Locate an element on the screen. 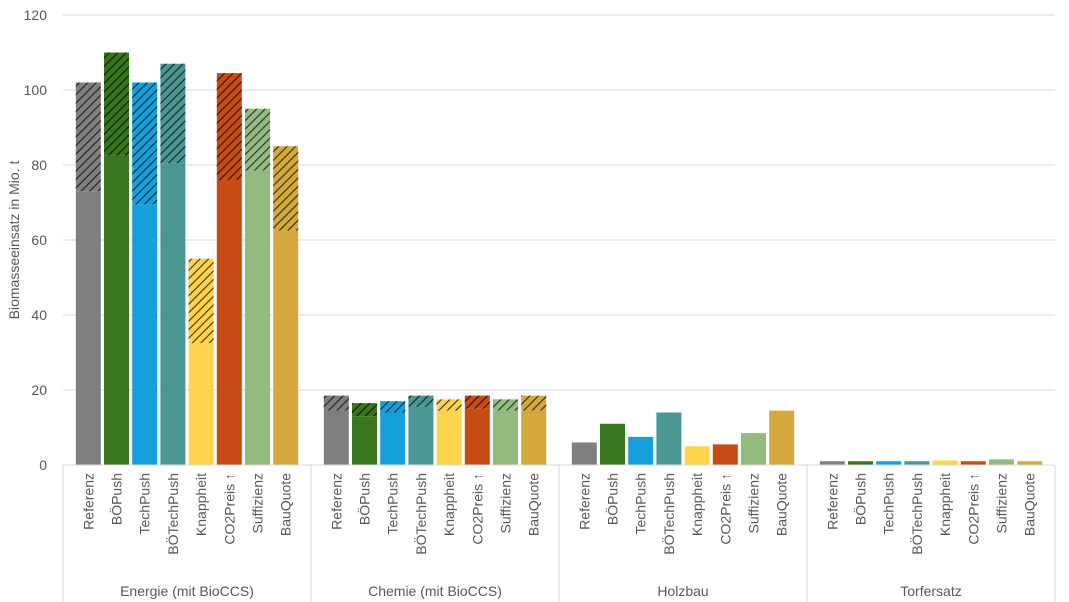  y-axis-title: Biomasseeinsatz in Mio. t is located at coordinates (14, 240).